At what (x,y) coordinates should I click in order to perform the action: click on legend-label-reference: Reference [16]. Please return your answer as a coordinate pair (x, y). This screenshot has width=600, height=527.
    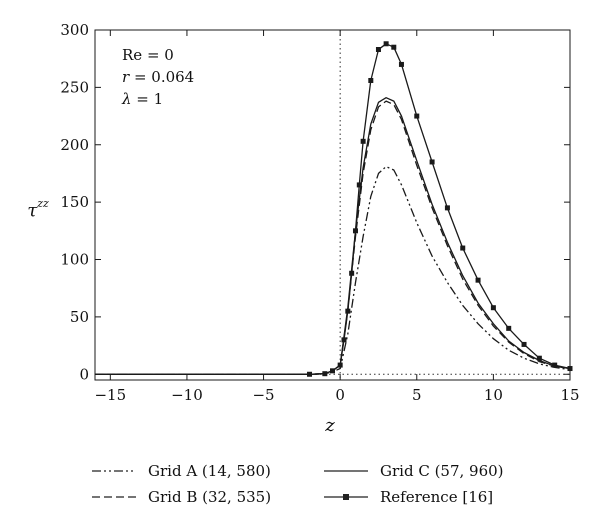
    Looking at the image, I should click on (437, 497).